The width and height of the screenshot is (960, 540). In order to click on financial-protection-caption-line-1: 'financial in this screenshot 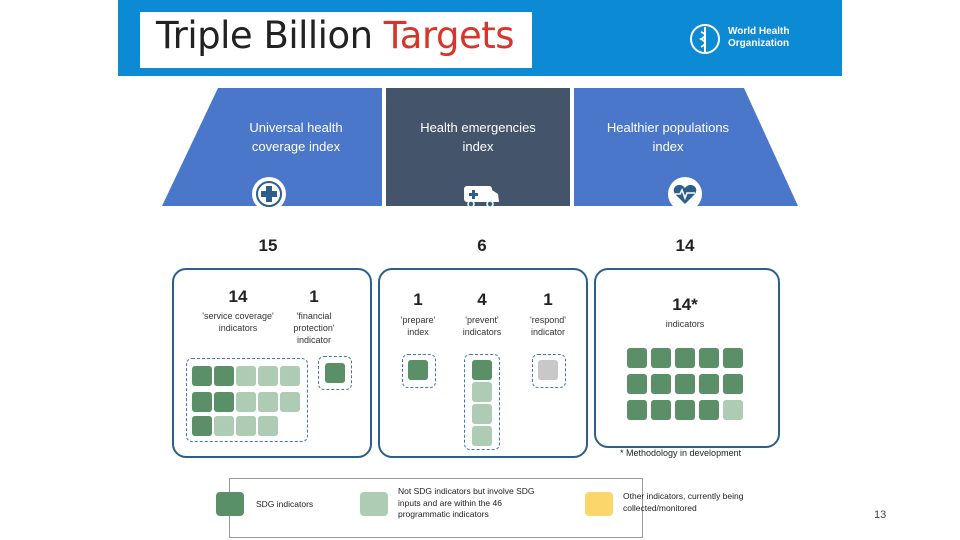, I will do `click(314, 316)`.